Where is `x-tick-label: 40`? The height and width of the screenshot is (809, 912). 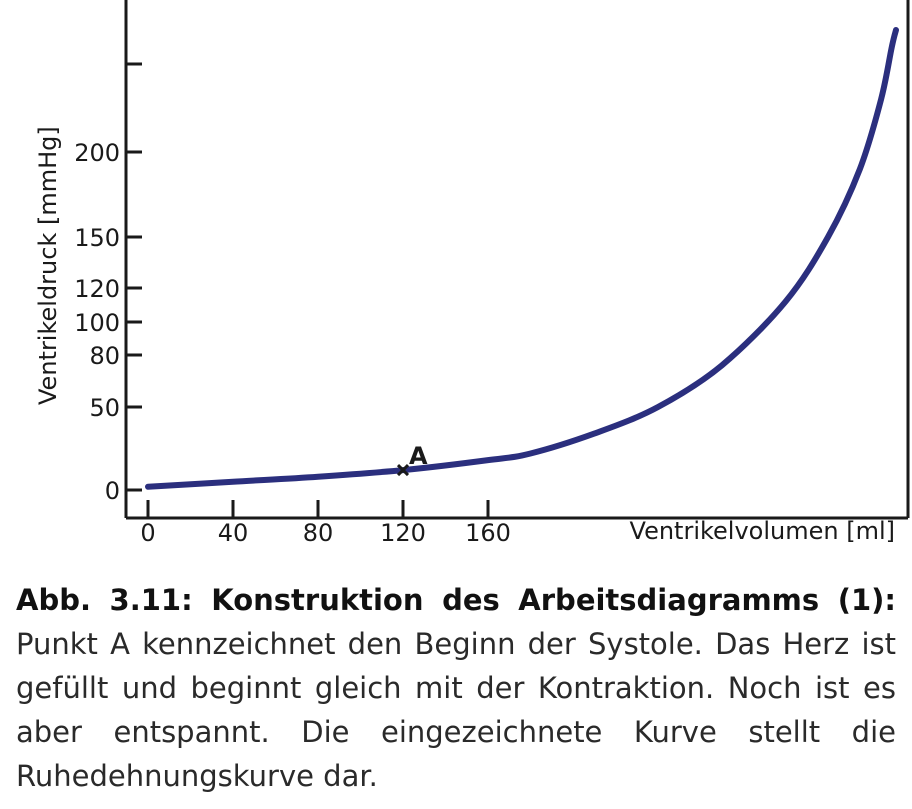
x-tick-label: 40 is located at coordinates (233, 533).